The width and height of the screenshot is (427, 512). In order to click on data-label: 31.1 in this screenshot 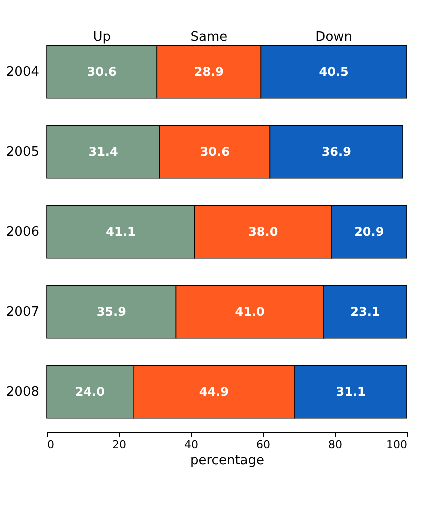, I will do `click(351, 392)`.